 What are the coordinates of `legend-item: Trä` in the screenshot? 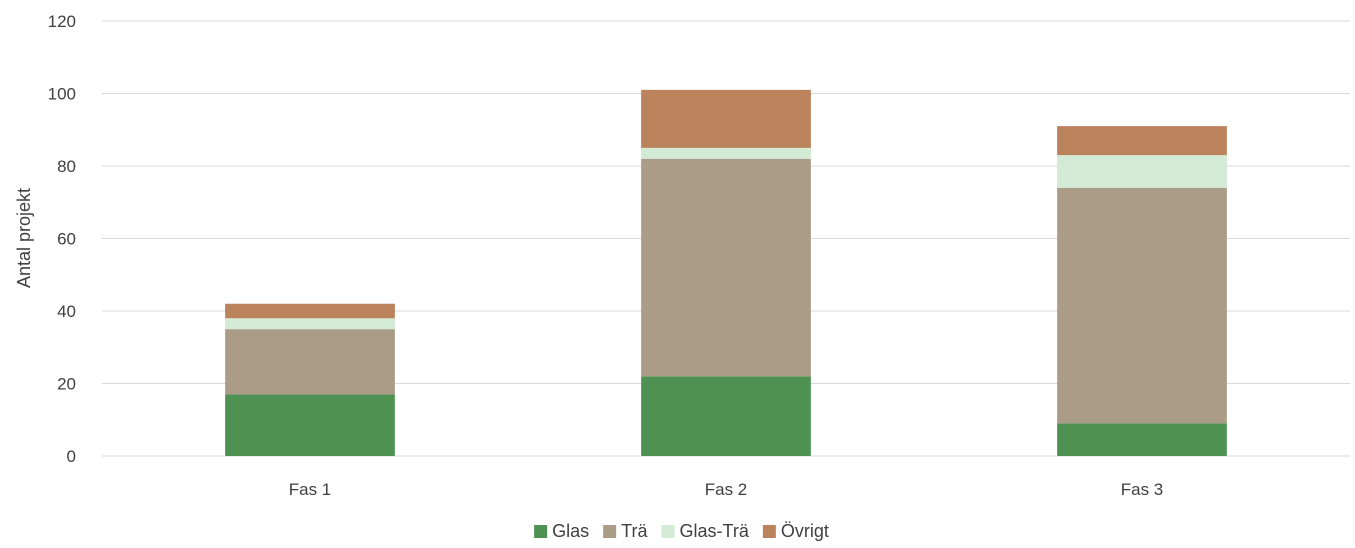 It's located at (625, 531).